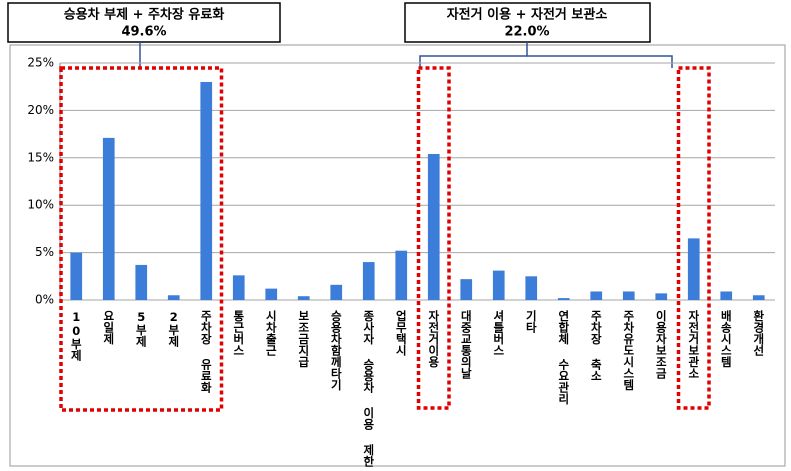 This screenshot has height=471, width=791. What do you see at coordinates (271, 333) in the screenshot?
I see `x-tick-label: 시차출근` at bounding box center [271, 333].